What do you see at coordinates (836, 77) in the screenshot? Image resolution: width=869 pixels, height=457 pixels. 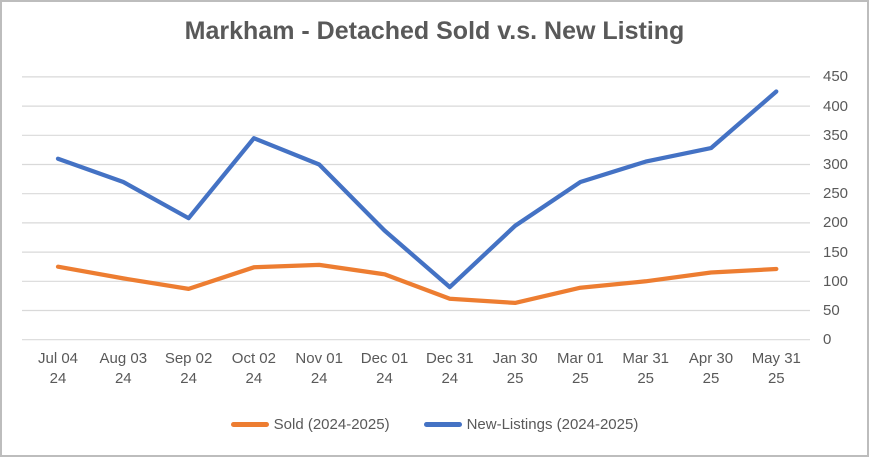 I see `y-axis-tick-label: 450` at bounding box center [836, 77].